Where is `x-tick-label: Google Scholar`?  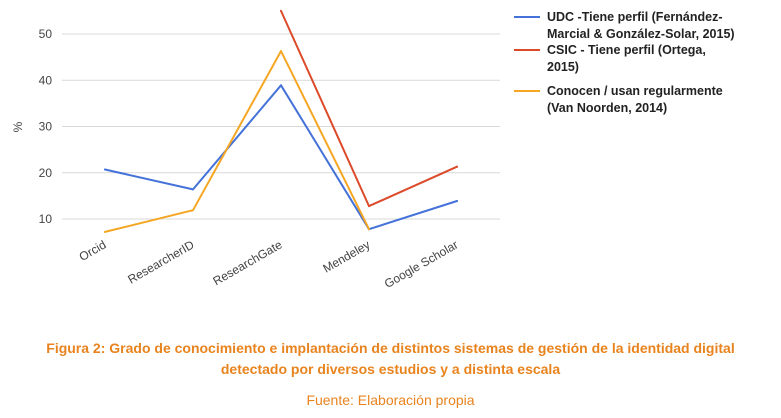
x-tick-label: Google Scholar is located at coordinates (421, 263).